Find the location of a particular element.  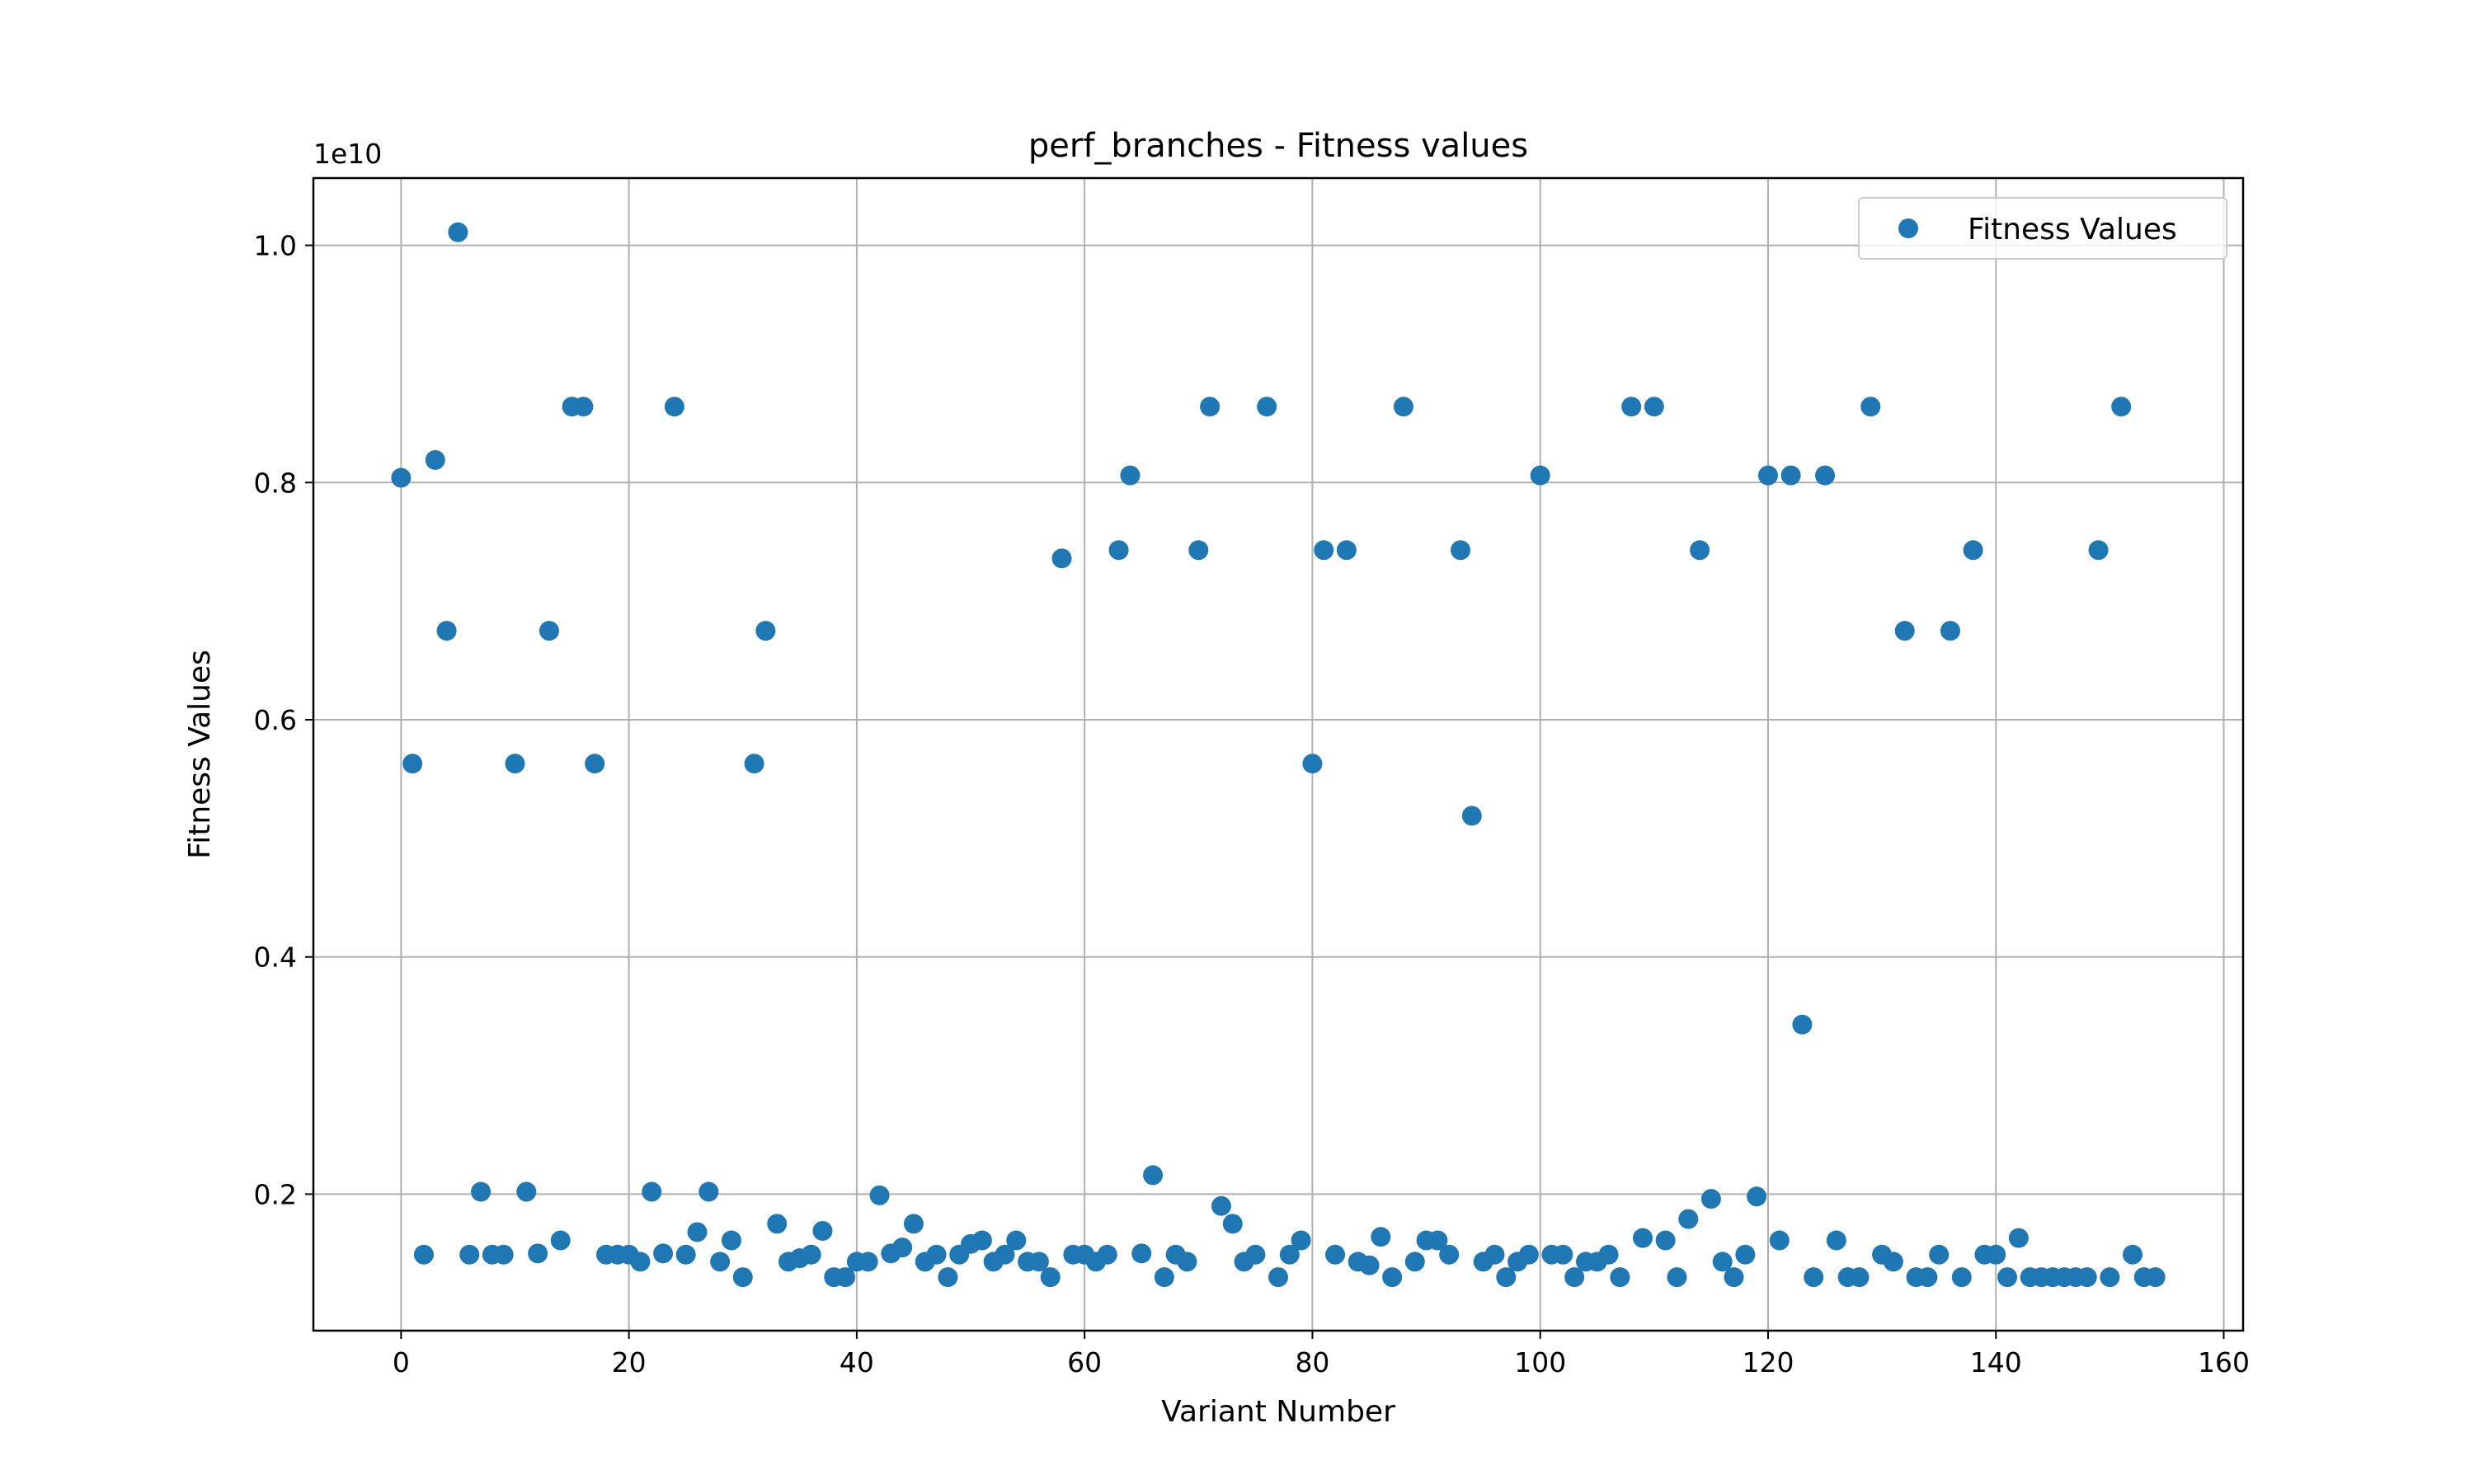

x-tick-label: 120 is located at coordinates (1768, 1362).